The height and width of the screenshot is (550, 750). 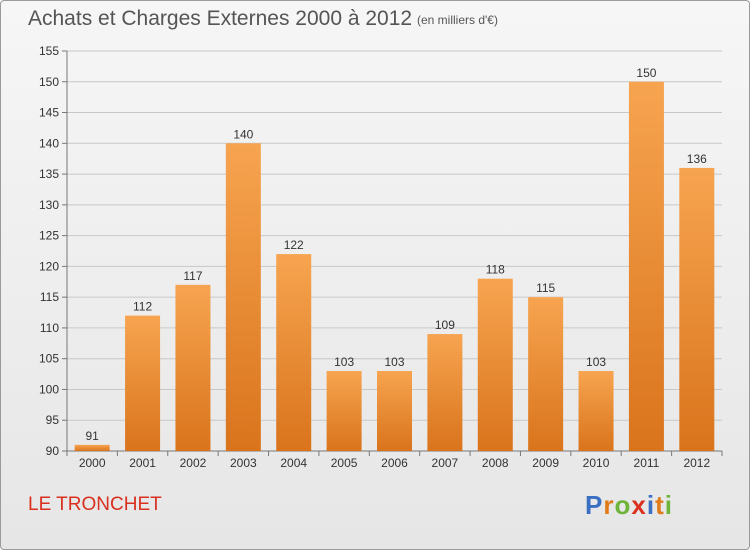 What do you see at coordinates (495, 270) in the screenshot?
I see `data-label: 118` at bounding box center [495, 270].